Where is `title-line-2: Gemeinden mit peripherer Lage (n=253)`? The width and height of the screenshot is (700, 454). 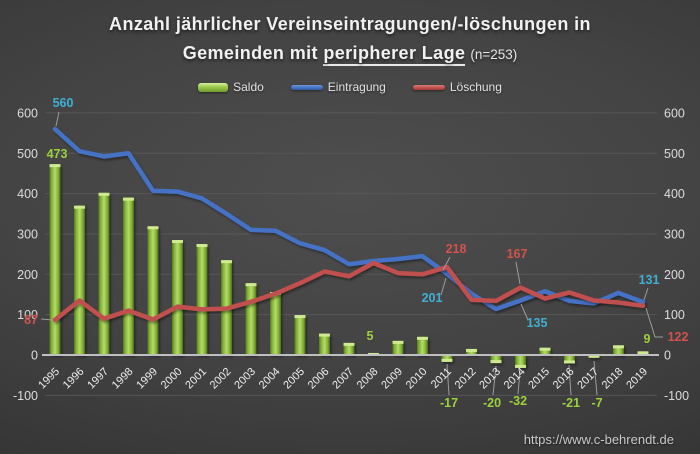
title-line-2: Gemeinden mit peripherer Lage (n=253) is located at coordinates (350, 54).